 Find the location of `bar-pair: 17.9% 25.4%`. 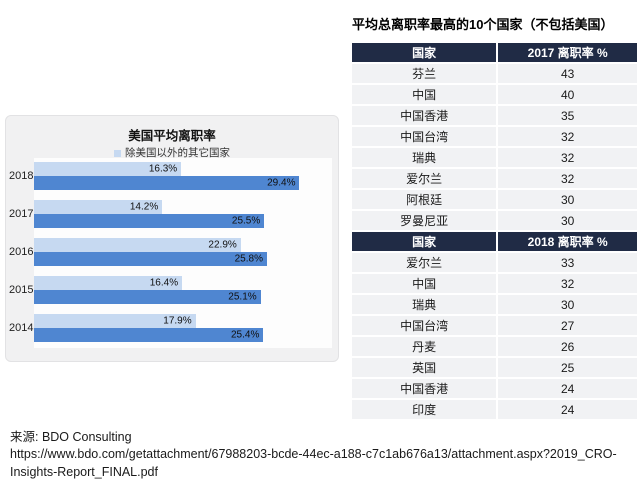

bar-pair: 17.9% 25.4% is located at coordinates (183, 328).